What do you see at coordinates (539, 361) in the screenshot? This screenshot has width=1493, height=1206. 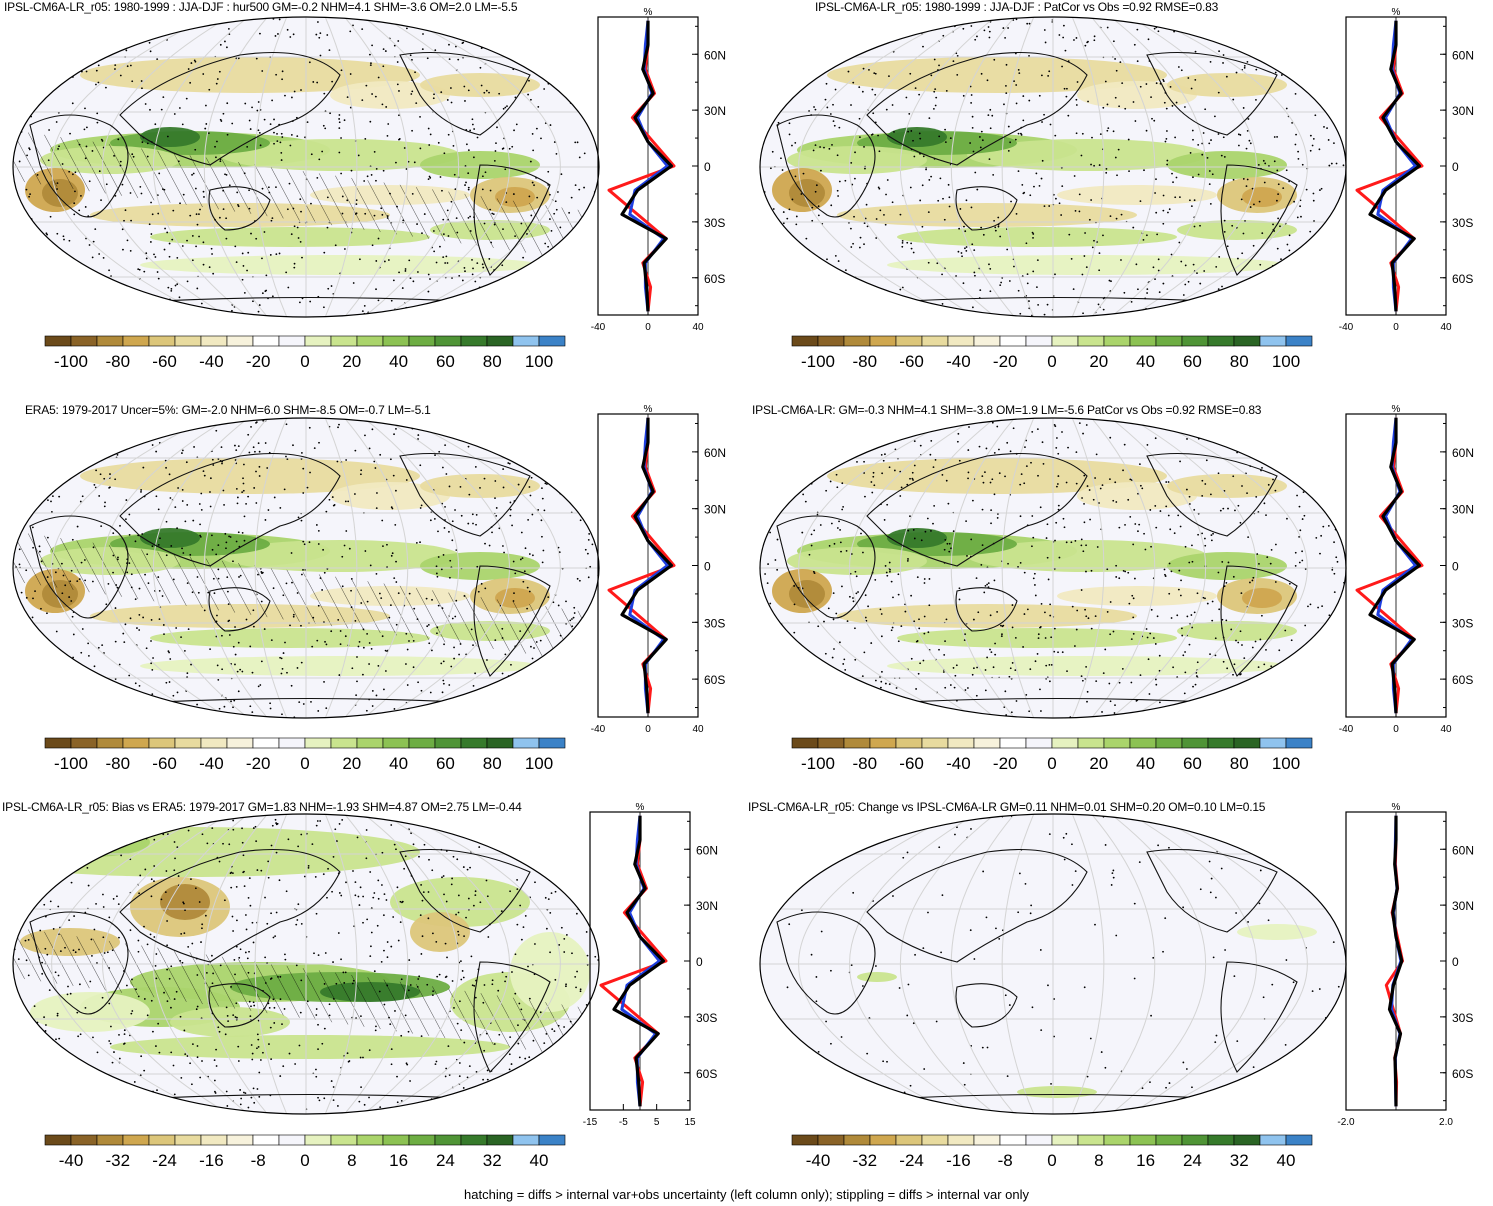 I see `colorbar-tick-label: 100` at bounding box center [539, 361].